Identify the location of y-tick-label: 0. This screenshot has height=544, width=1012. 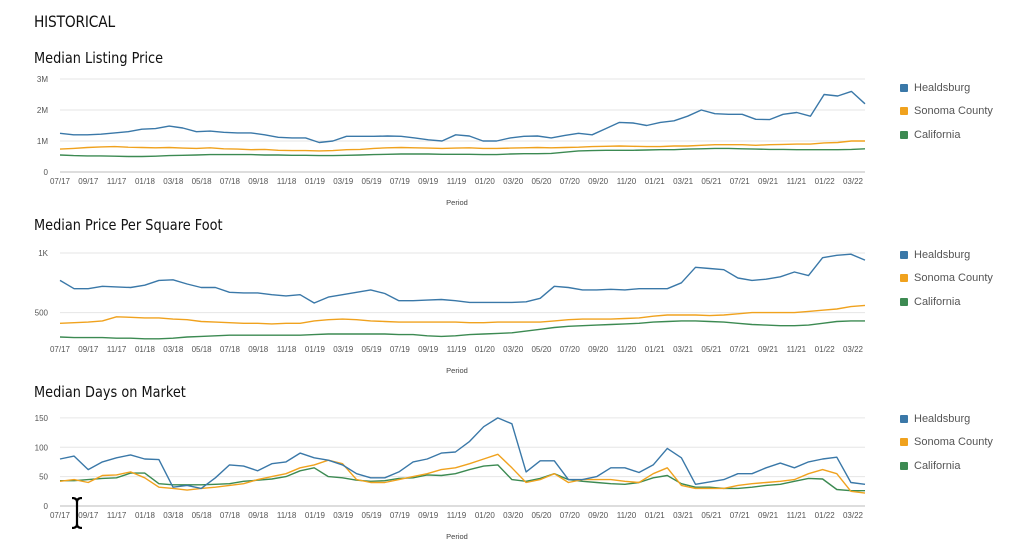
(46, 506).